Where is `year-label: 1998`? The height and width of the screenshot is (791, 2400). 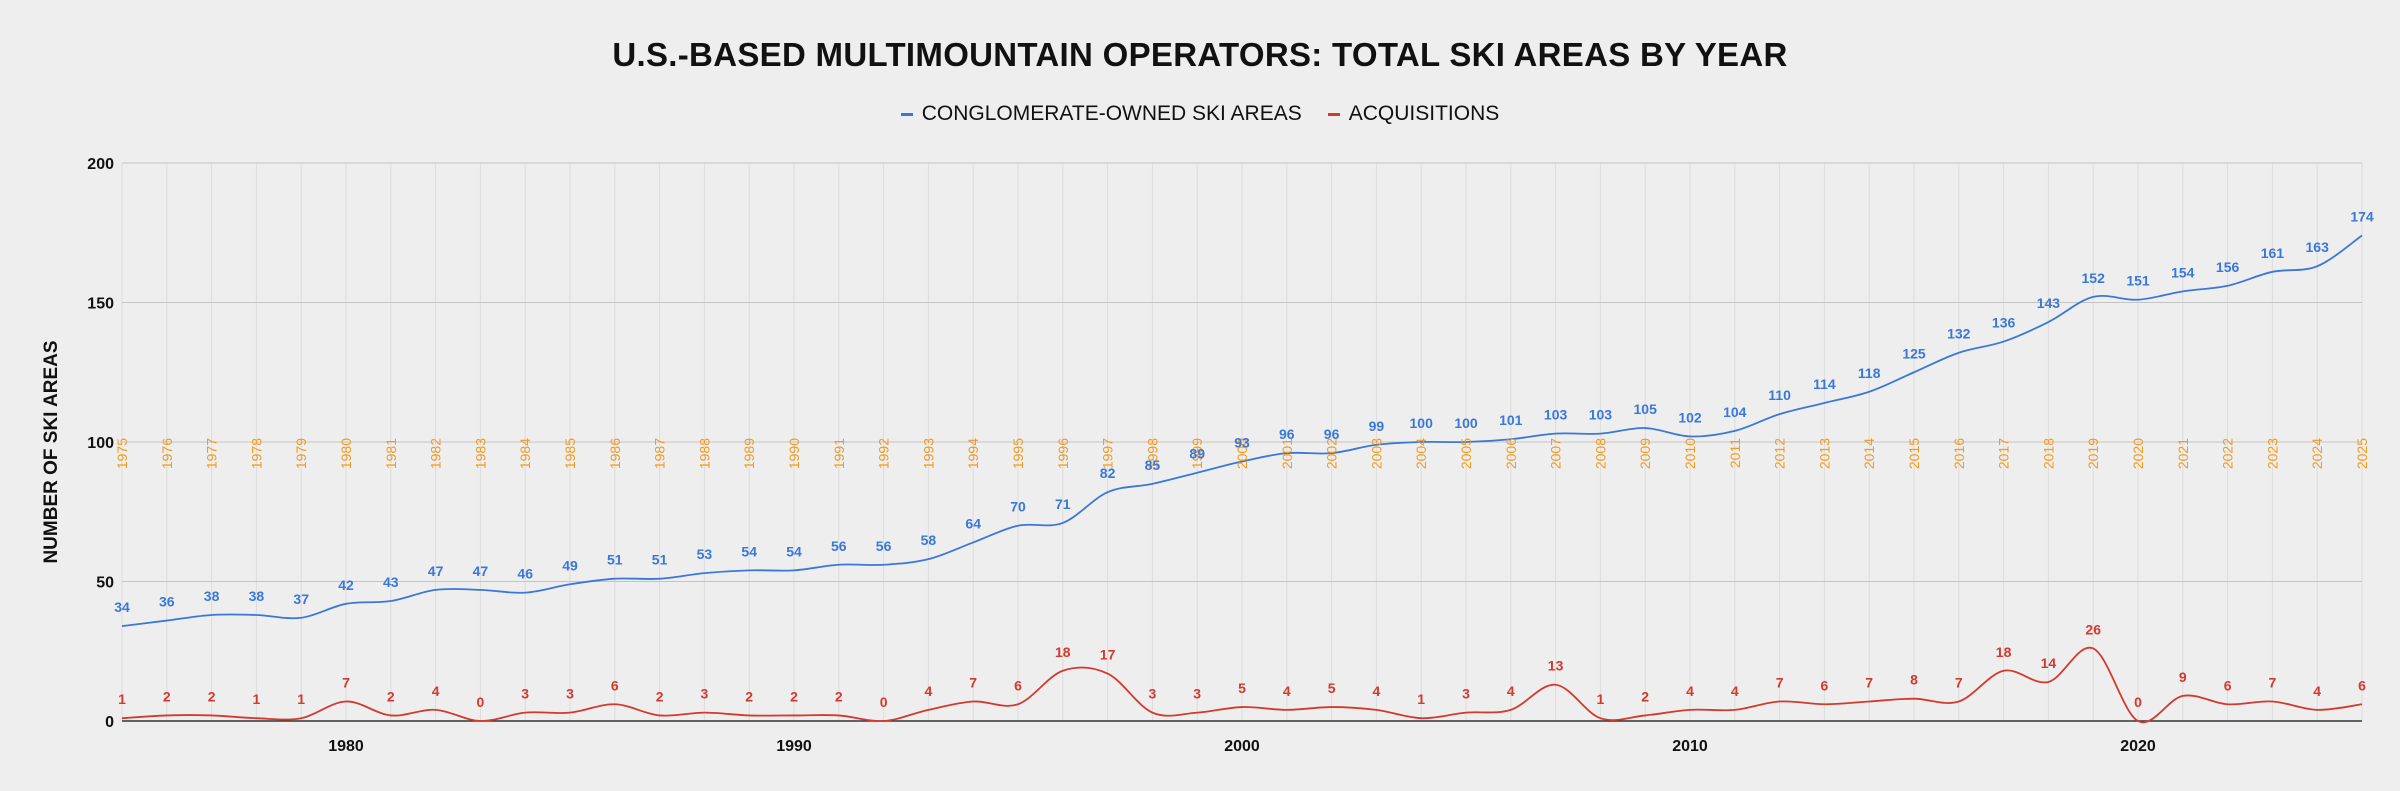 year-label: 1998 is located at coordinates (1152, 453).